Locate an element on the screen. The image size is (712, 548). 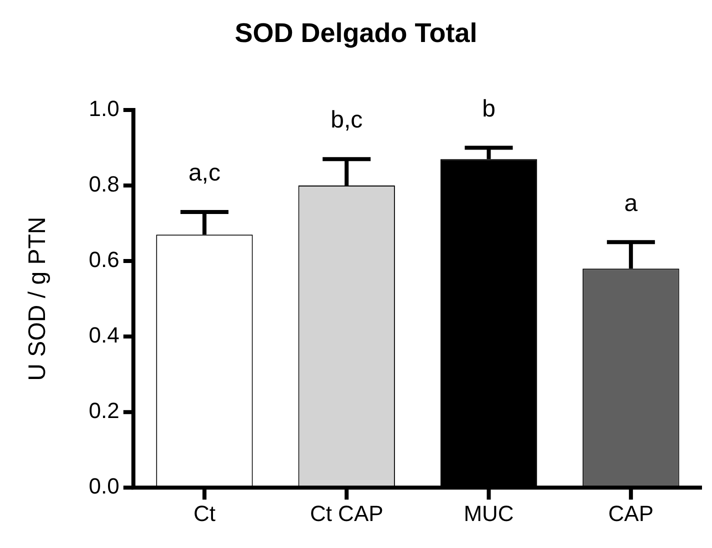
x-tick-label: CAP is located at coordinates (631, 513).